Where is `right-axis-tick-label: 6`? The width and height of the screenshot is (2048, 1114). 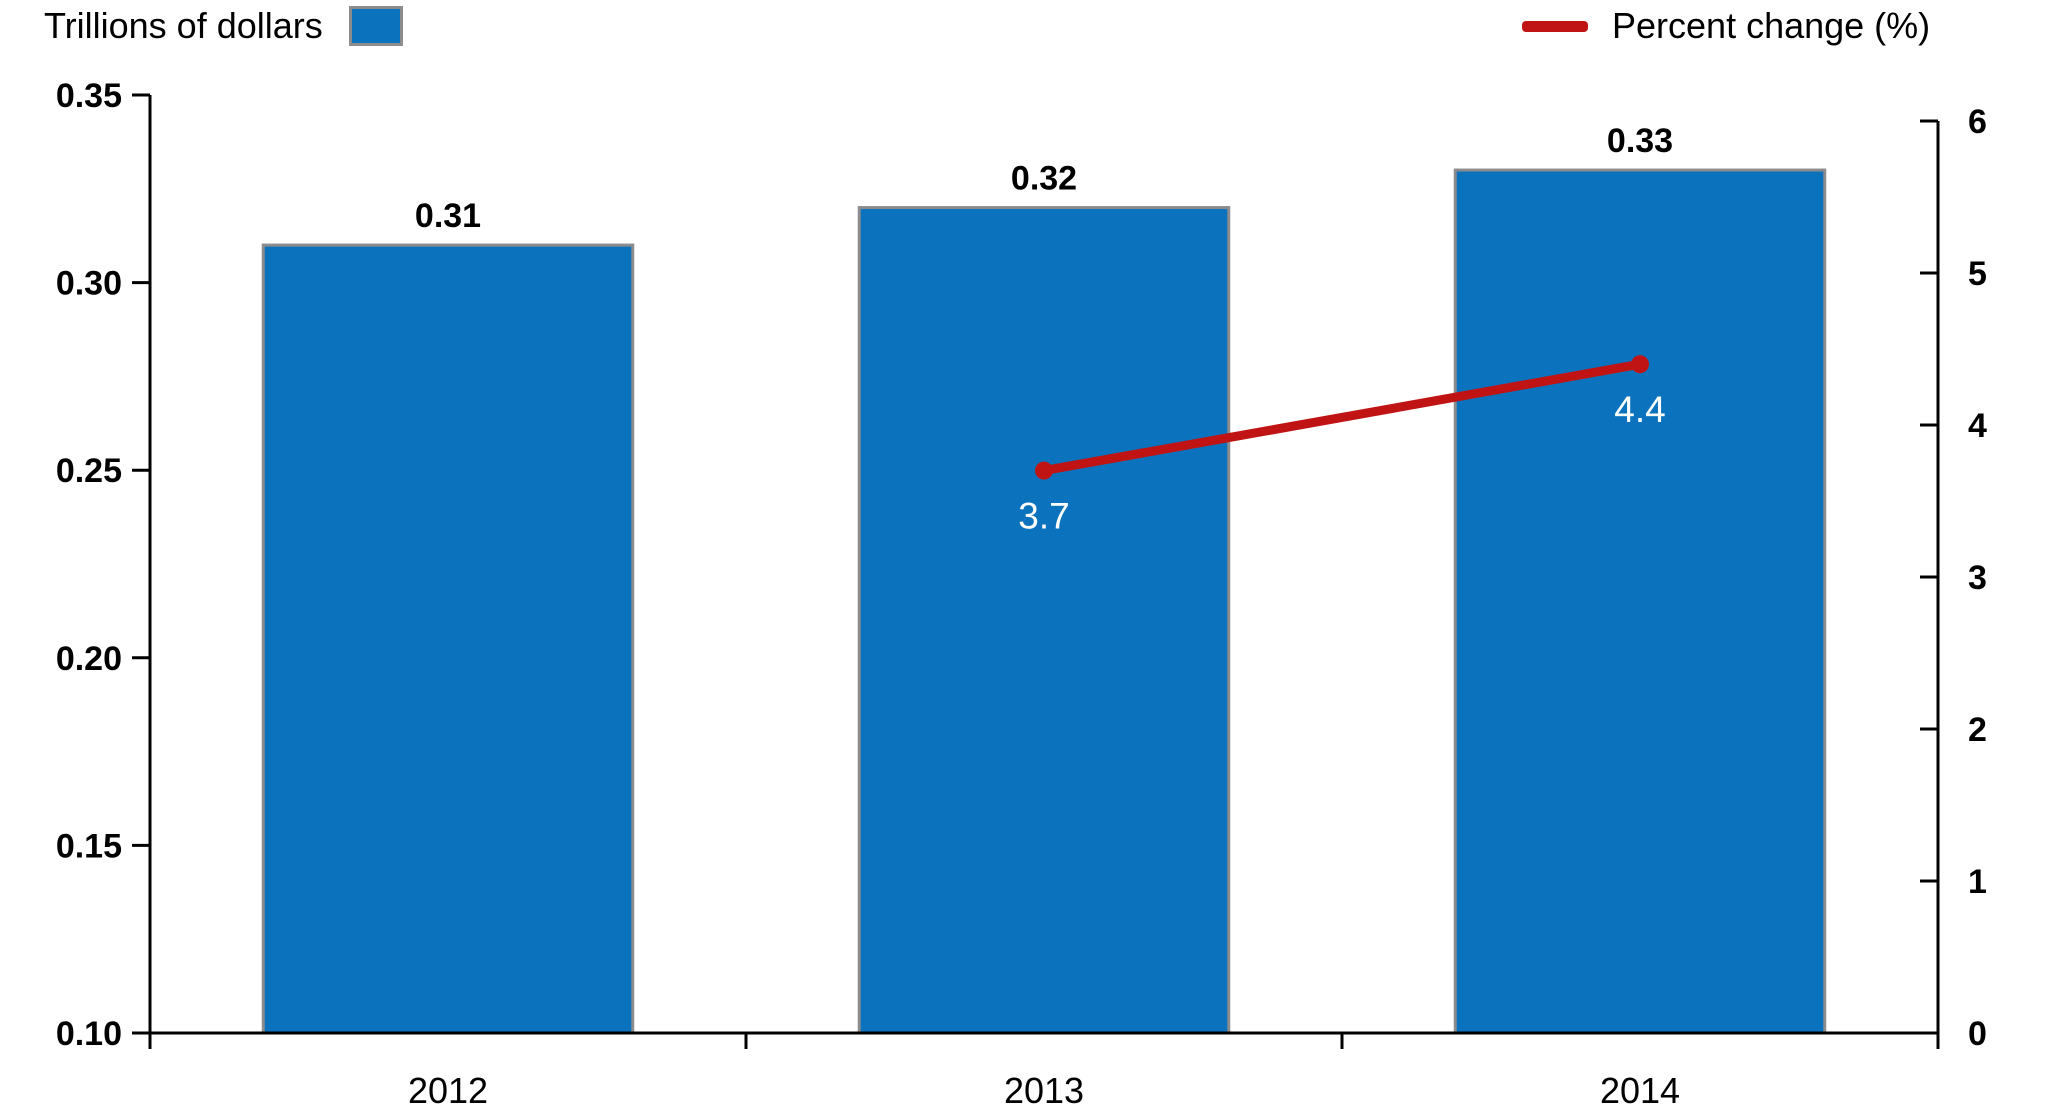
right-axis-tick-label: 6 is located at coordinates (1977, 122).